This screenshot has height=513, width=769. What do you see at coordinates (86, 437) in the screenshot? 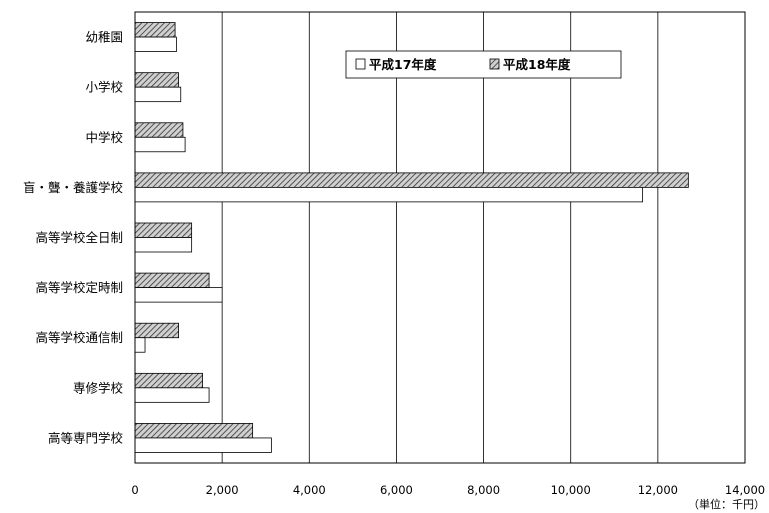
I see `category-label: 高等専門学校` at bounding box center [86, 437].